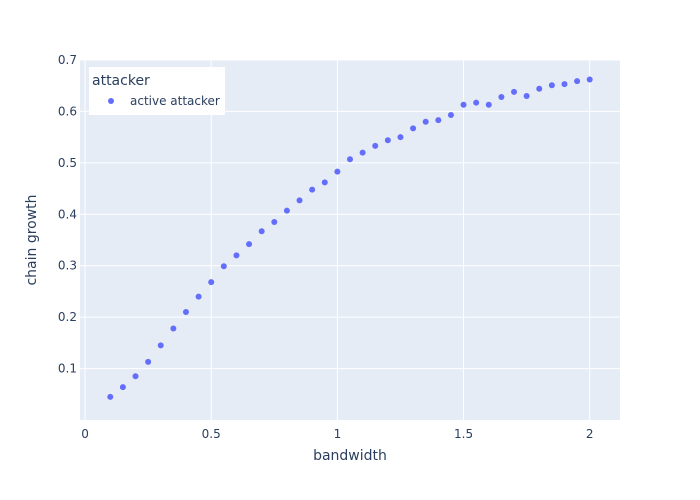  Describe the element at coordinates (175, 101) in the screenshot. I see `legend-item-active-attacker: active attacker` at that location.